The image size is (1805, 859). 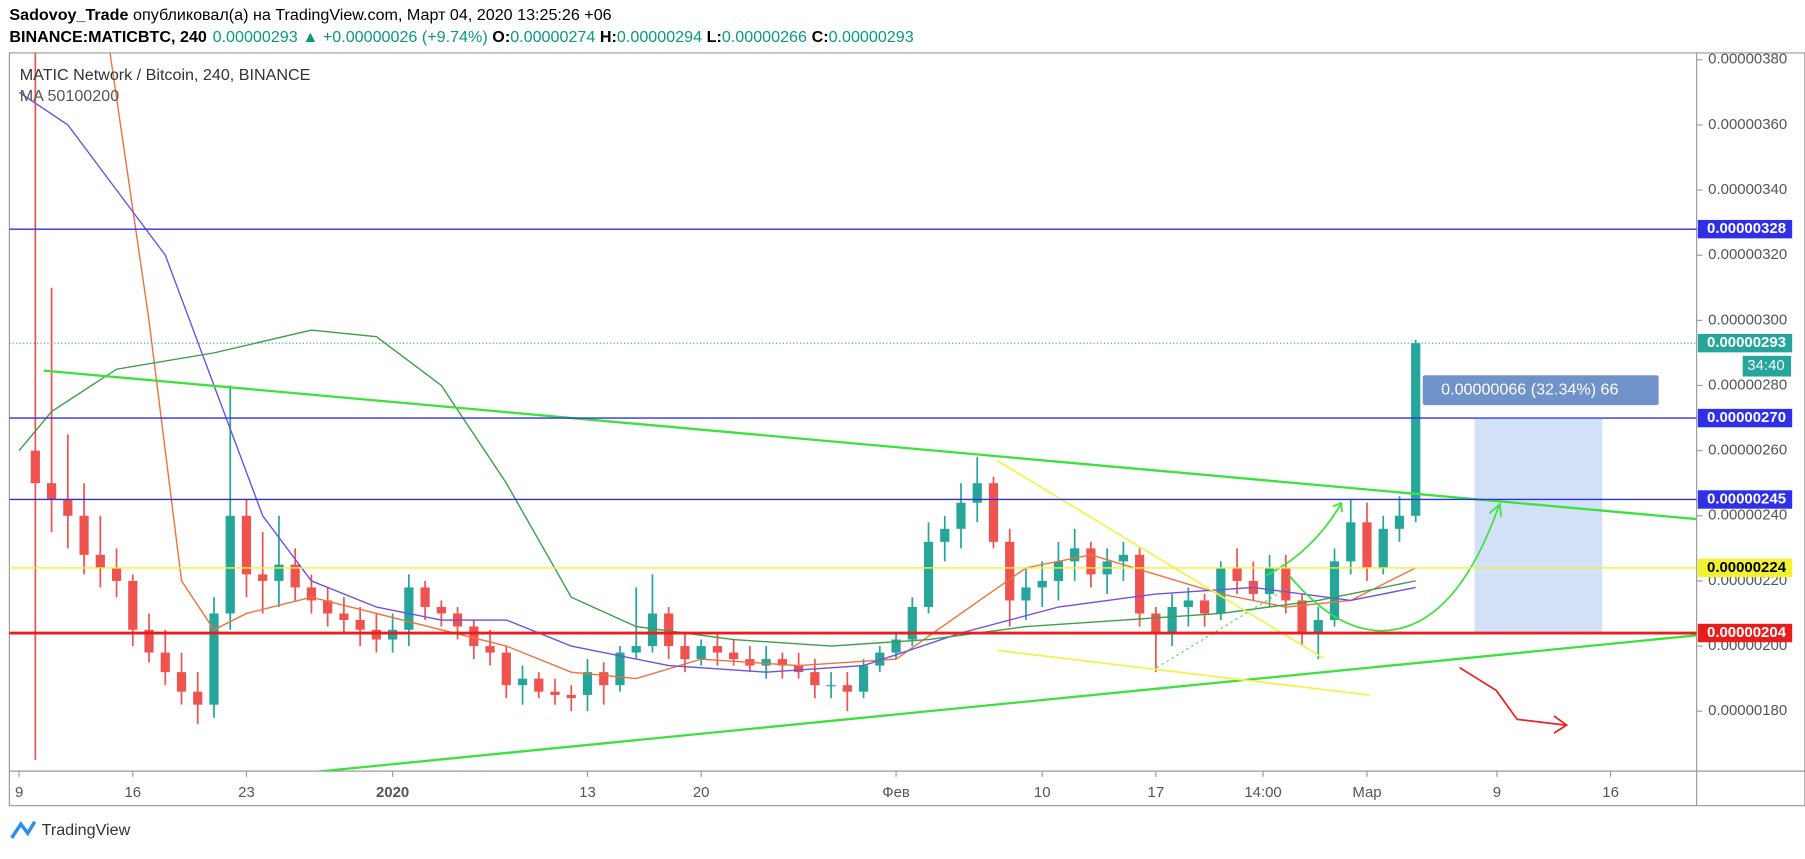 What do you see at coordinates (86, 830) in the screenshot?
I see `brand: TradingView` at bounding box center [86, 830].